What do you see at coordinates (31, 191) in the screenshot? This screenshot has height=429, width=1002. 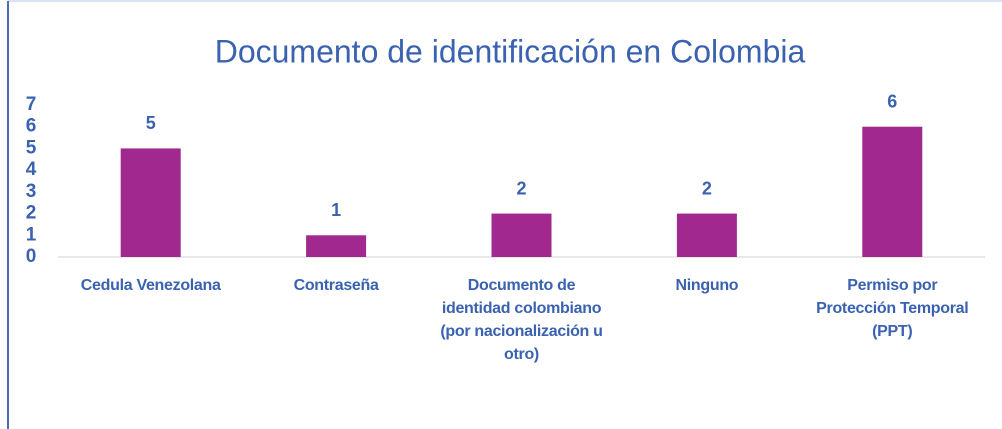 I see `y-tick-label: 3` at bounding box center [31, 191].